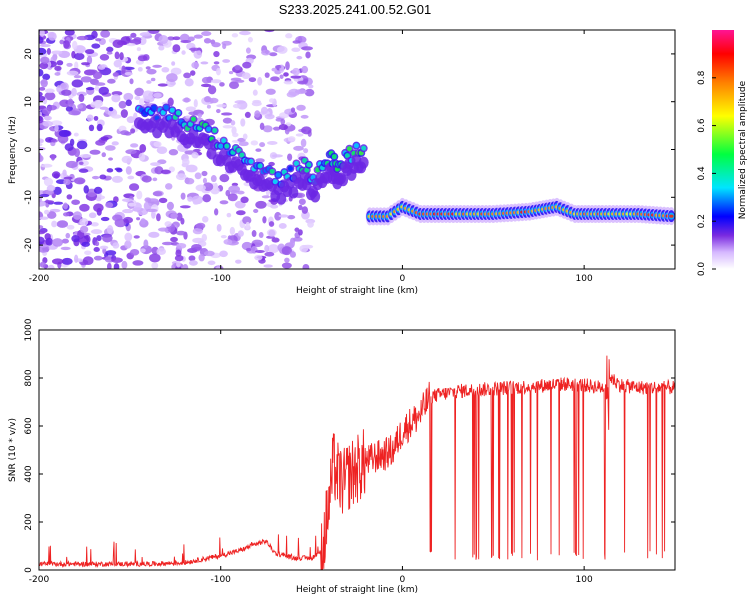  Describe the element at coordinates (29, 377) in the screenshot. I see `snr-y-tick-label: 800` at that location.